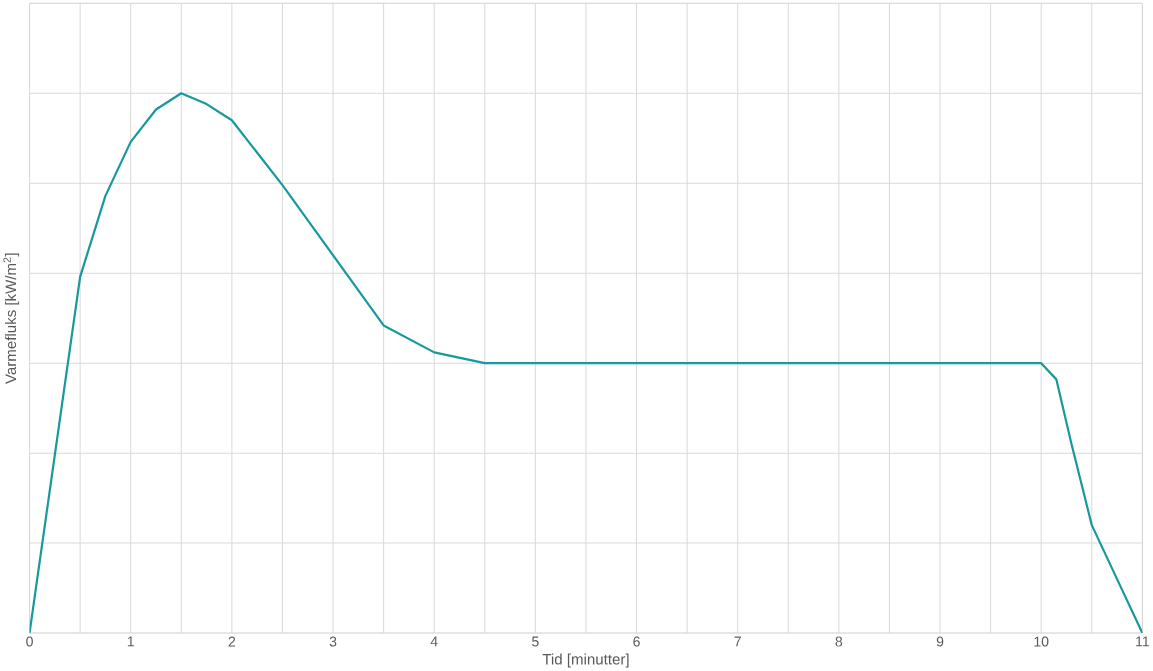  Describe the element at coordinates (29, 641) in the screenshot. I see `x-tick-label: 0` at that location.